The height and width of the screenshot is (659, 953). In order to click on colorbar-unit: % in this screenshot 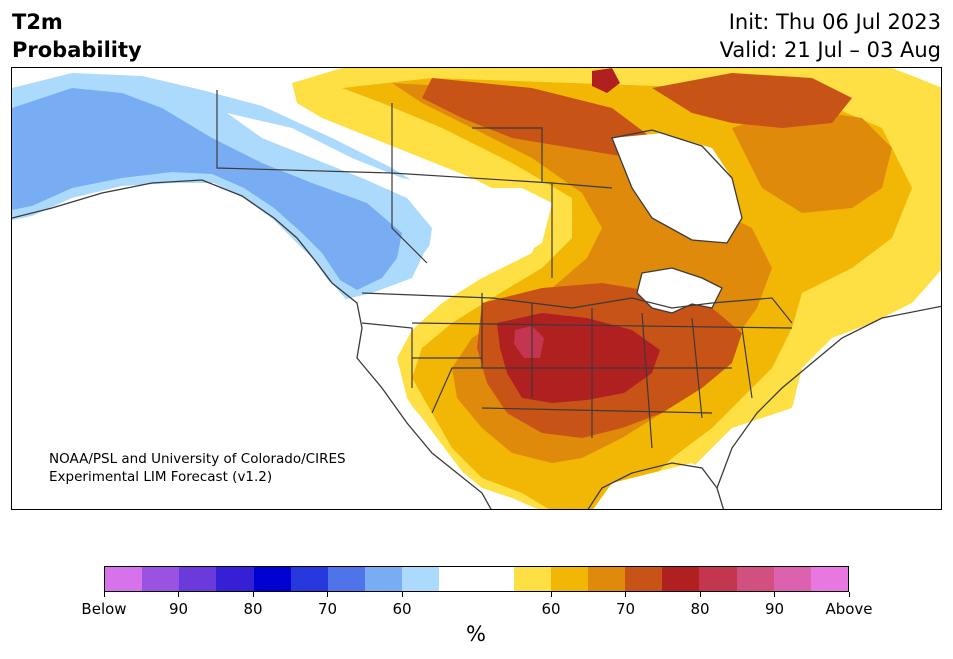, I will do `click(476, 634)`.